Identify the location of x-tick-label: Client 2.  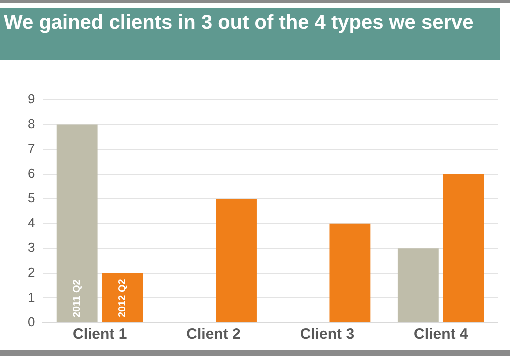
(213, 335).